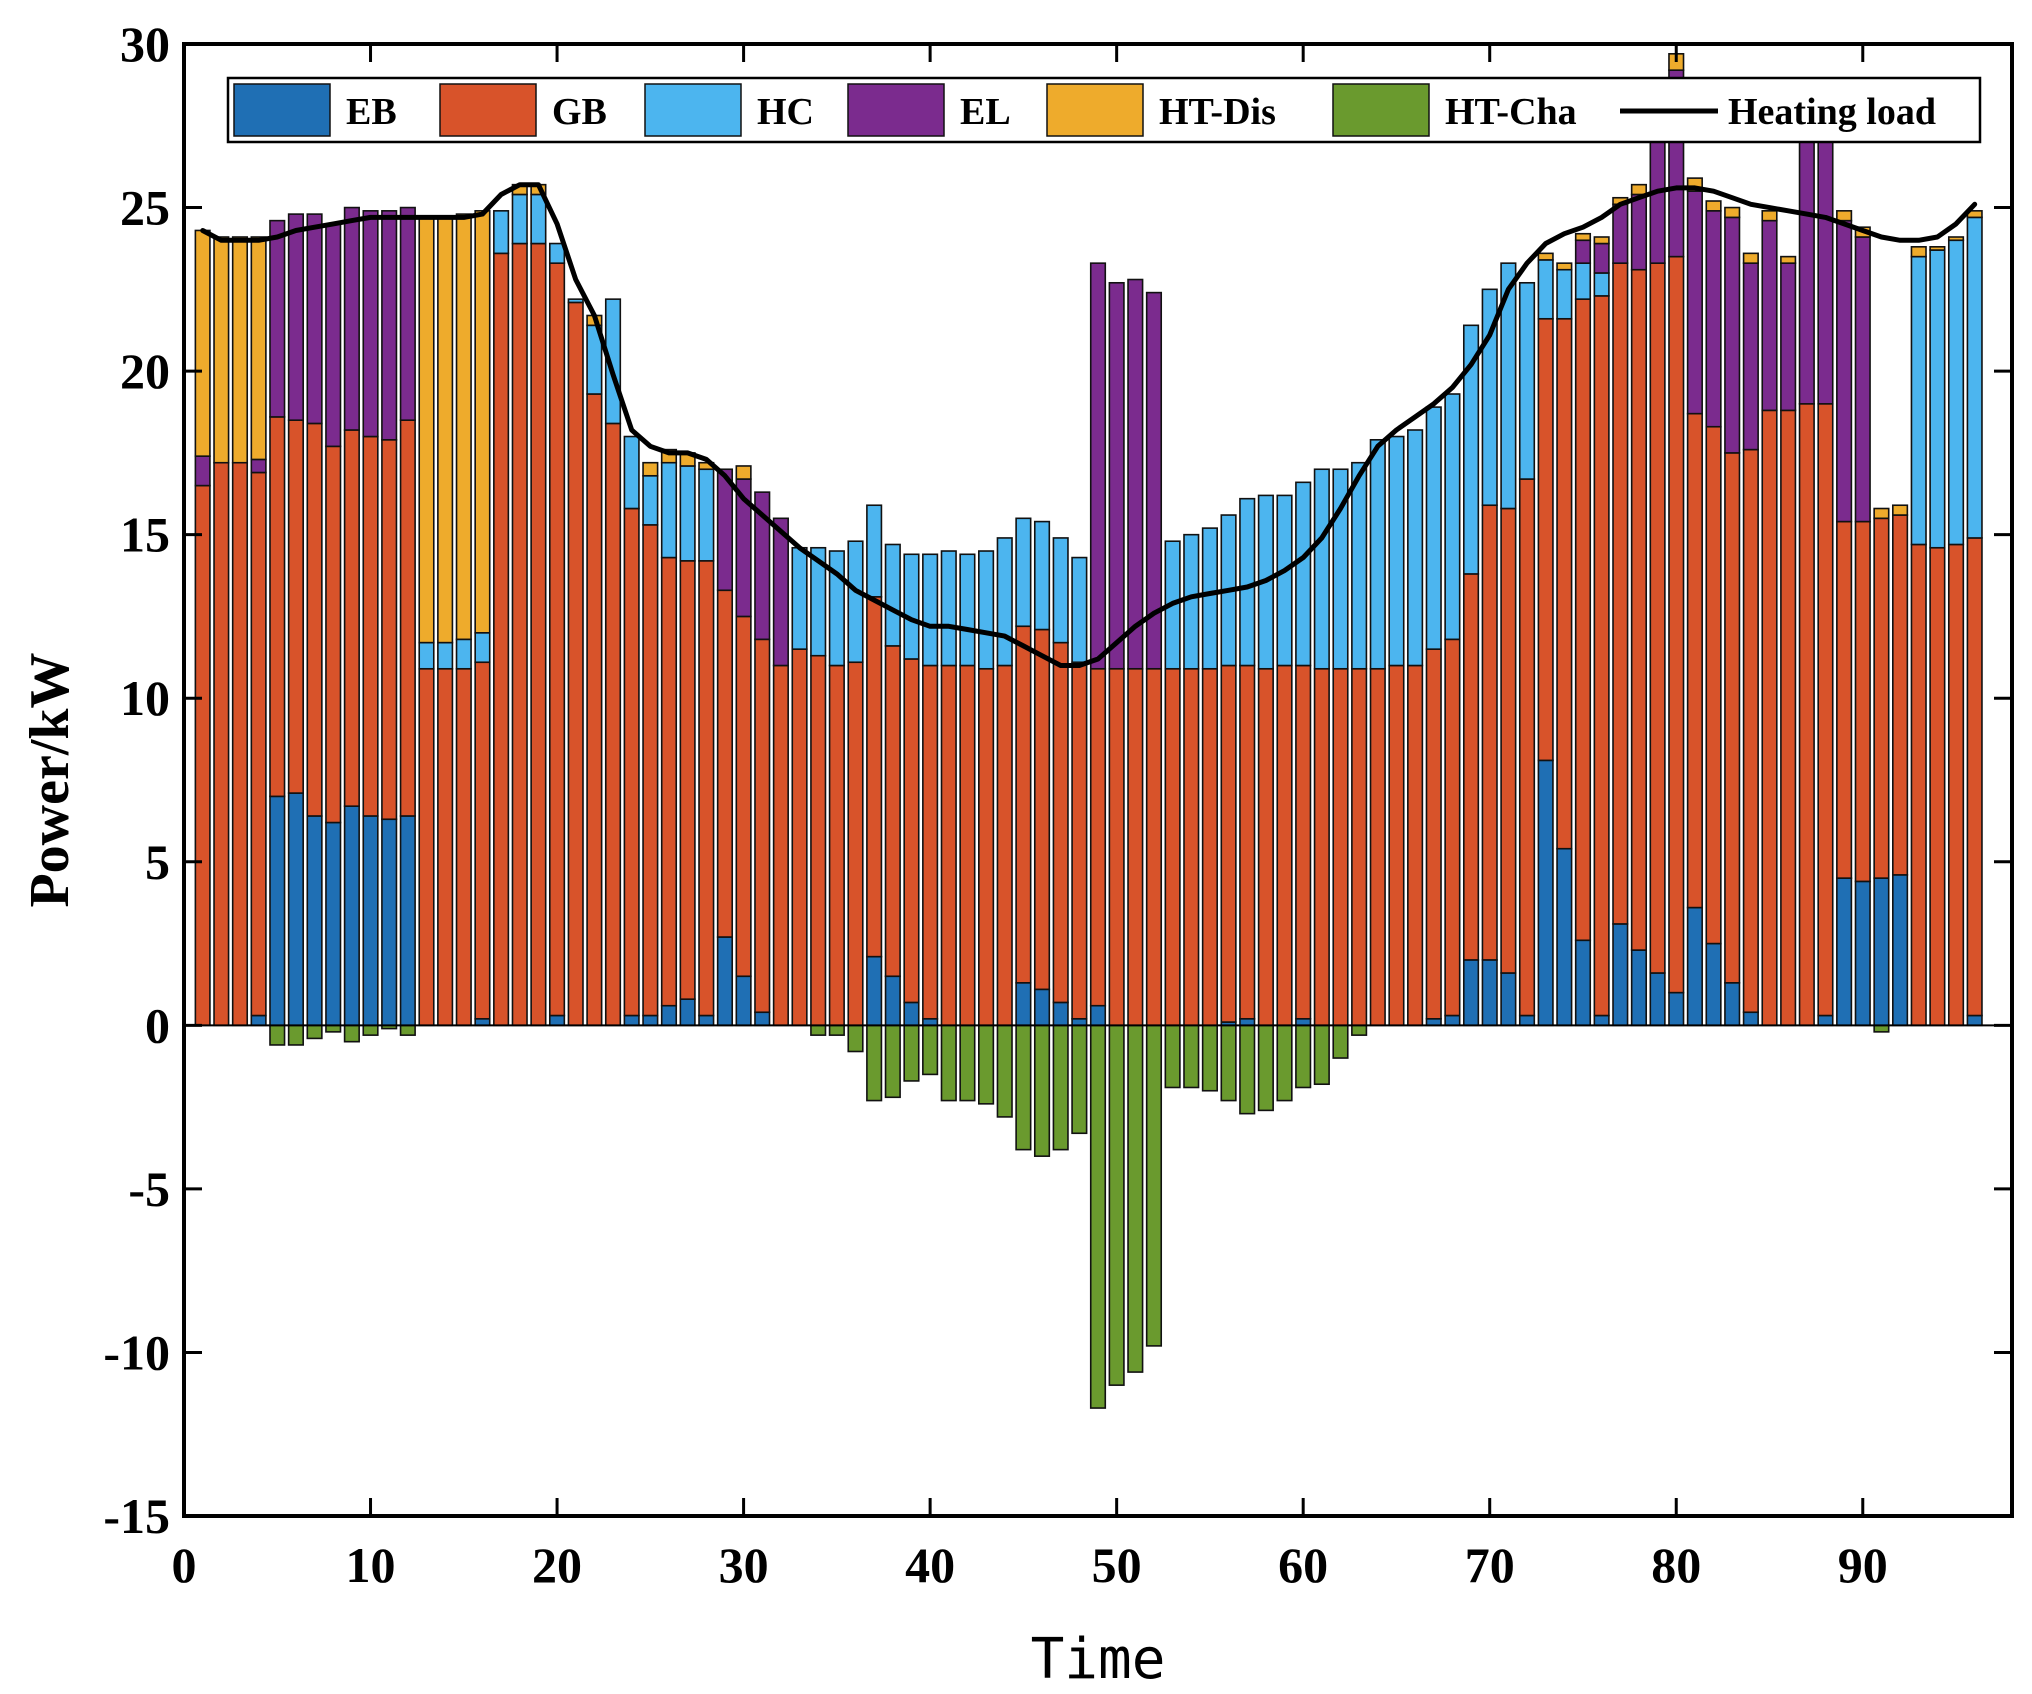 The width and height of the screenshot is (2032, 1694). Describe the element at coordinates (744, 1565) in the screenshot. I see `x-tick-label-30: 30` at that location.